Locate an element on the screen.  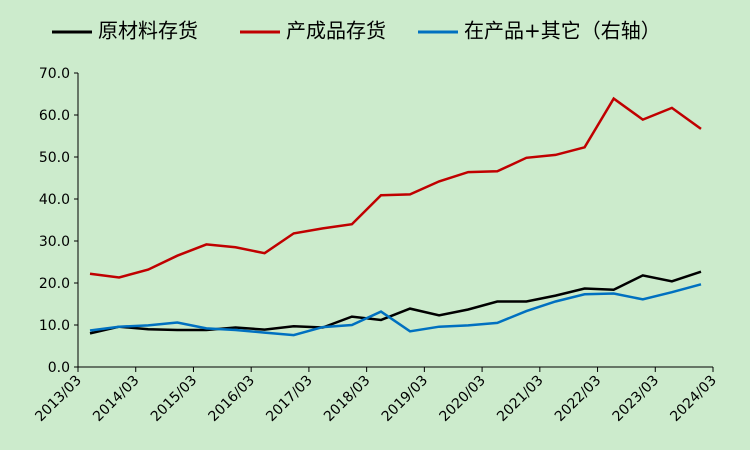
y-tick-label: 60.0 is located at coordinates (54, 116).